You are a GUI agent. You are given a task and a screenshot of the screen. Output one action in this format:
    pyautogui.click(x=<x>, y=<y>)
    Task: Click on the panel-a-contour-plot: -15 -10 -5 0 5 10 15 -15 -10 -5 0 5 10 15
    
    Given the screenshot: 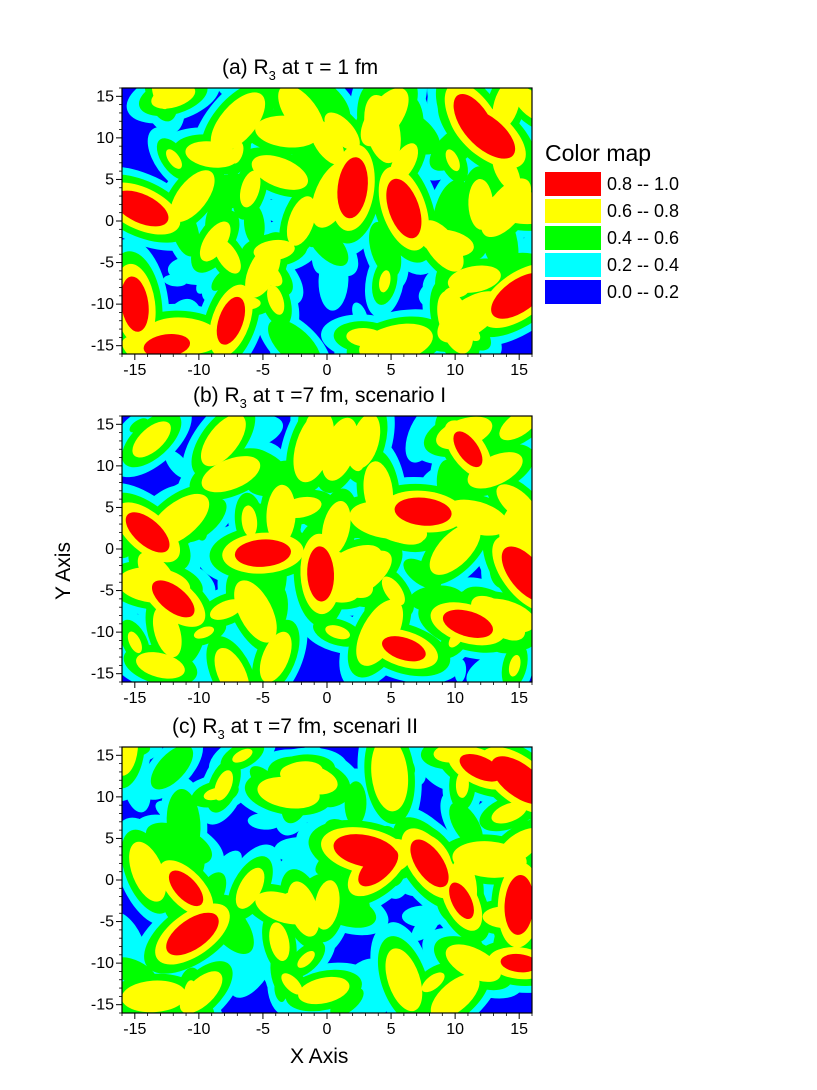 What is the action you would take?
    pyautogui.click(x=312, y=233)
    